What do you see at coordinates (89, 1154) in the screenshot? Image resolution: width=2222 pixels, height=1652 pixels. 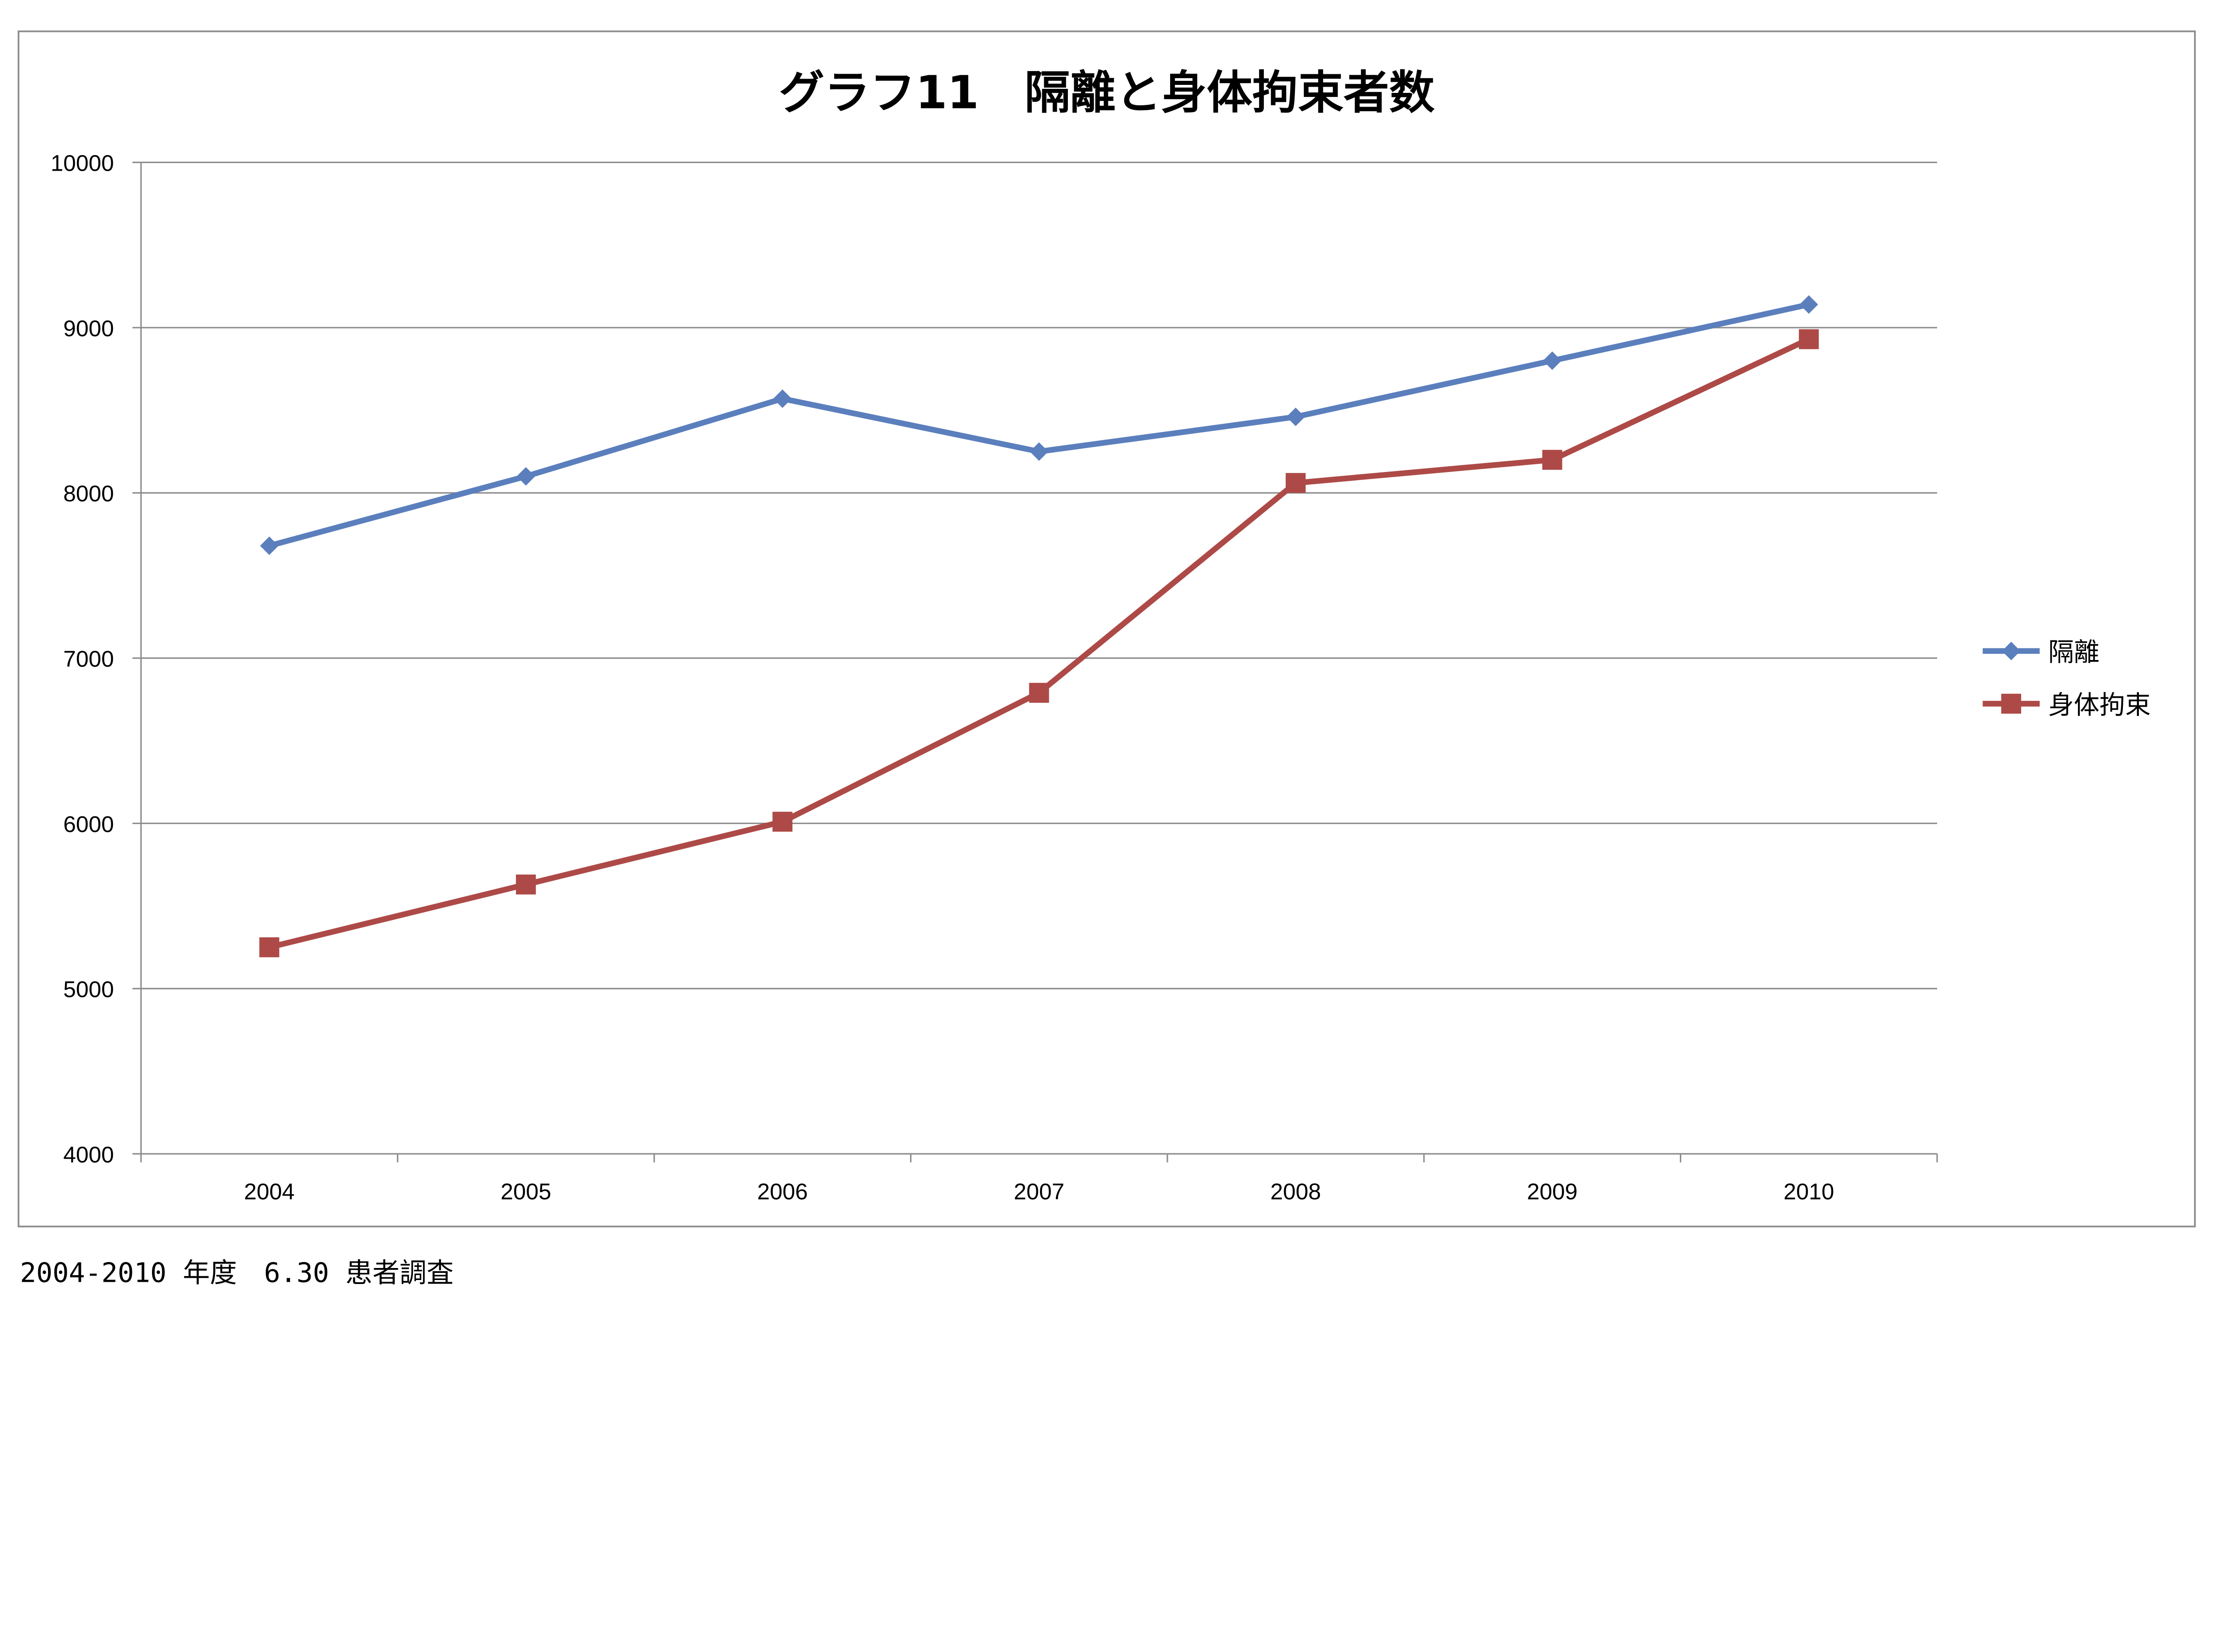 I see `y-tick-label: 4000` at bounding box center [89, 1154].